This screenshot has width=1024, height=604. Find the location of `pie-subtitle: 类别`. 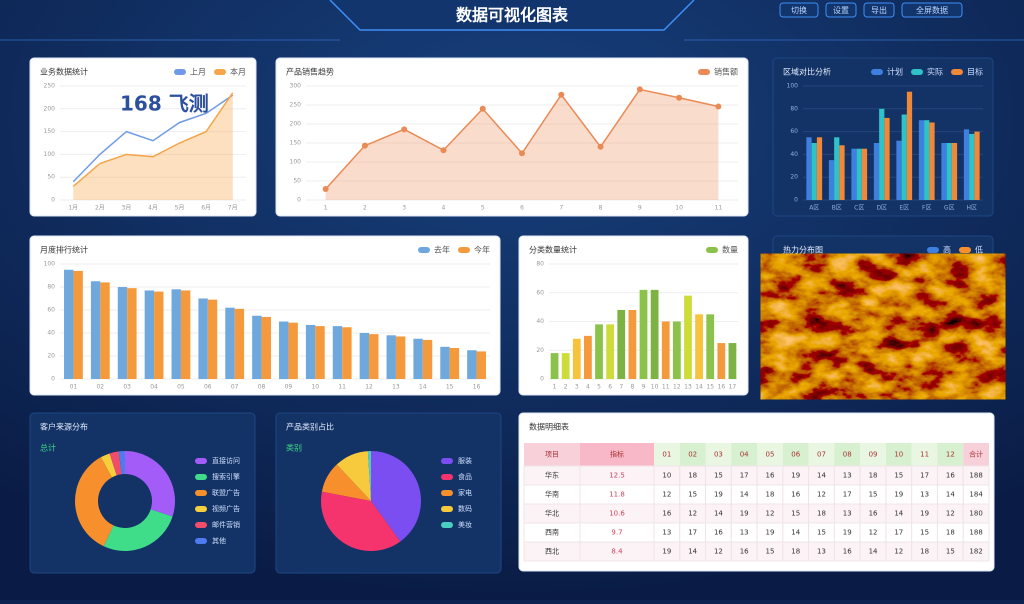

pie-subtitle: 类别 is located at coordinates (294, 448).